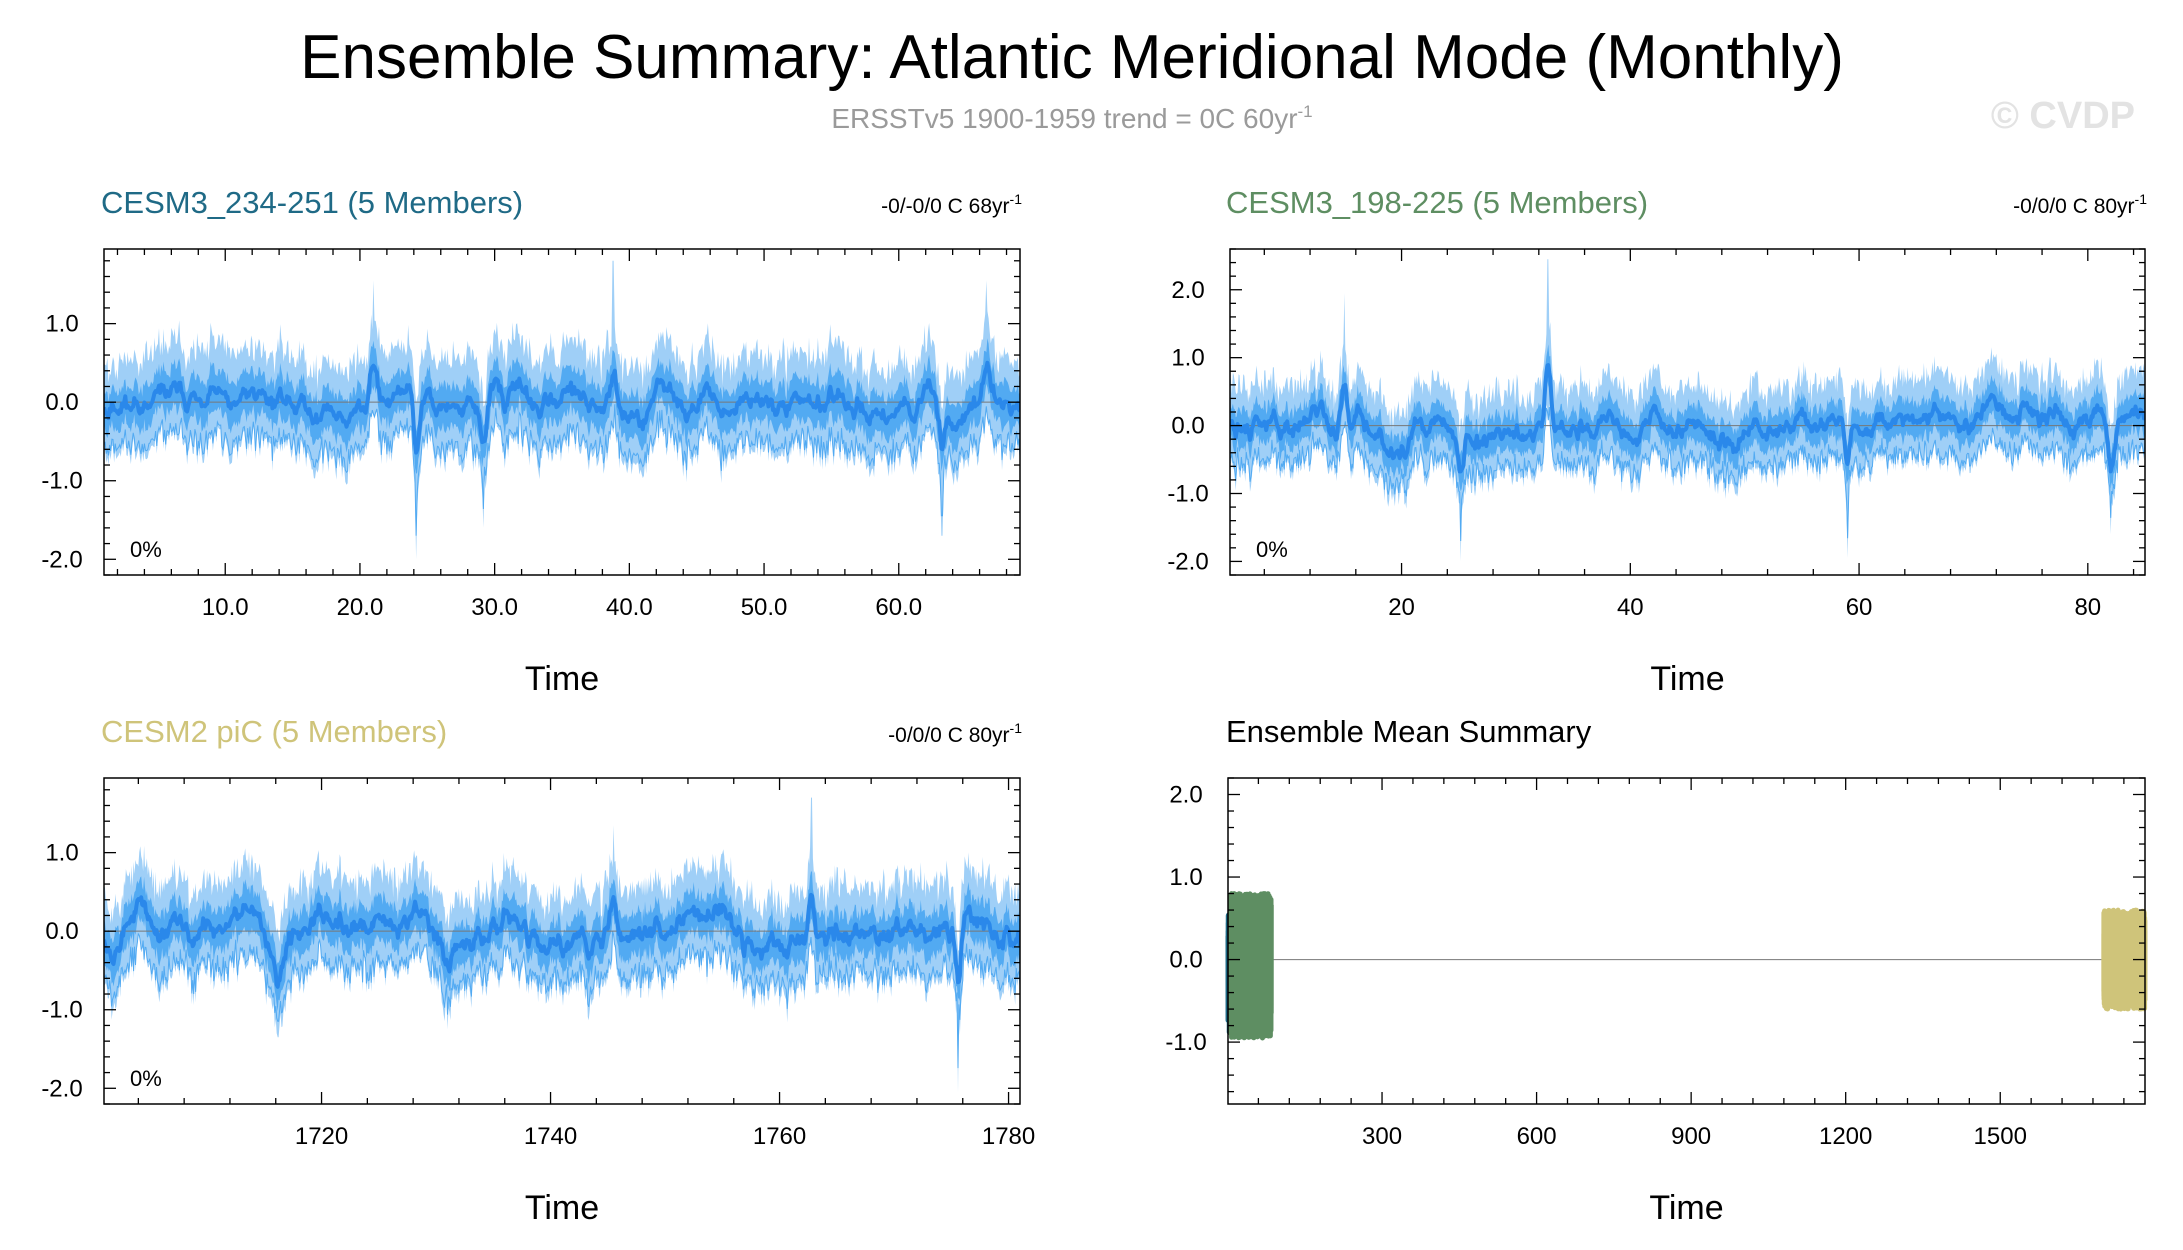 Image resolution: width=2183 pixels, height=1250 pixels. Describe the element at coordinates (1382, 1136) in the screenshot. I see `x-tick-label: 300` at that location.